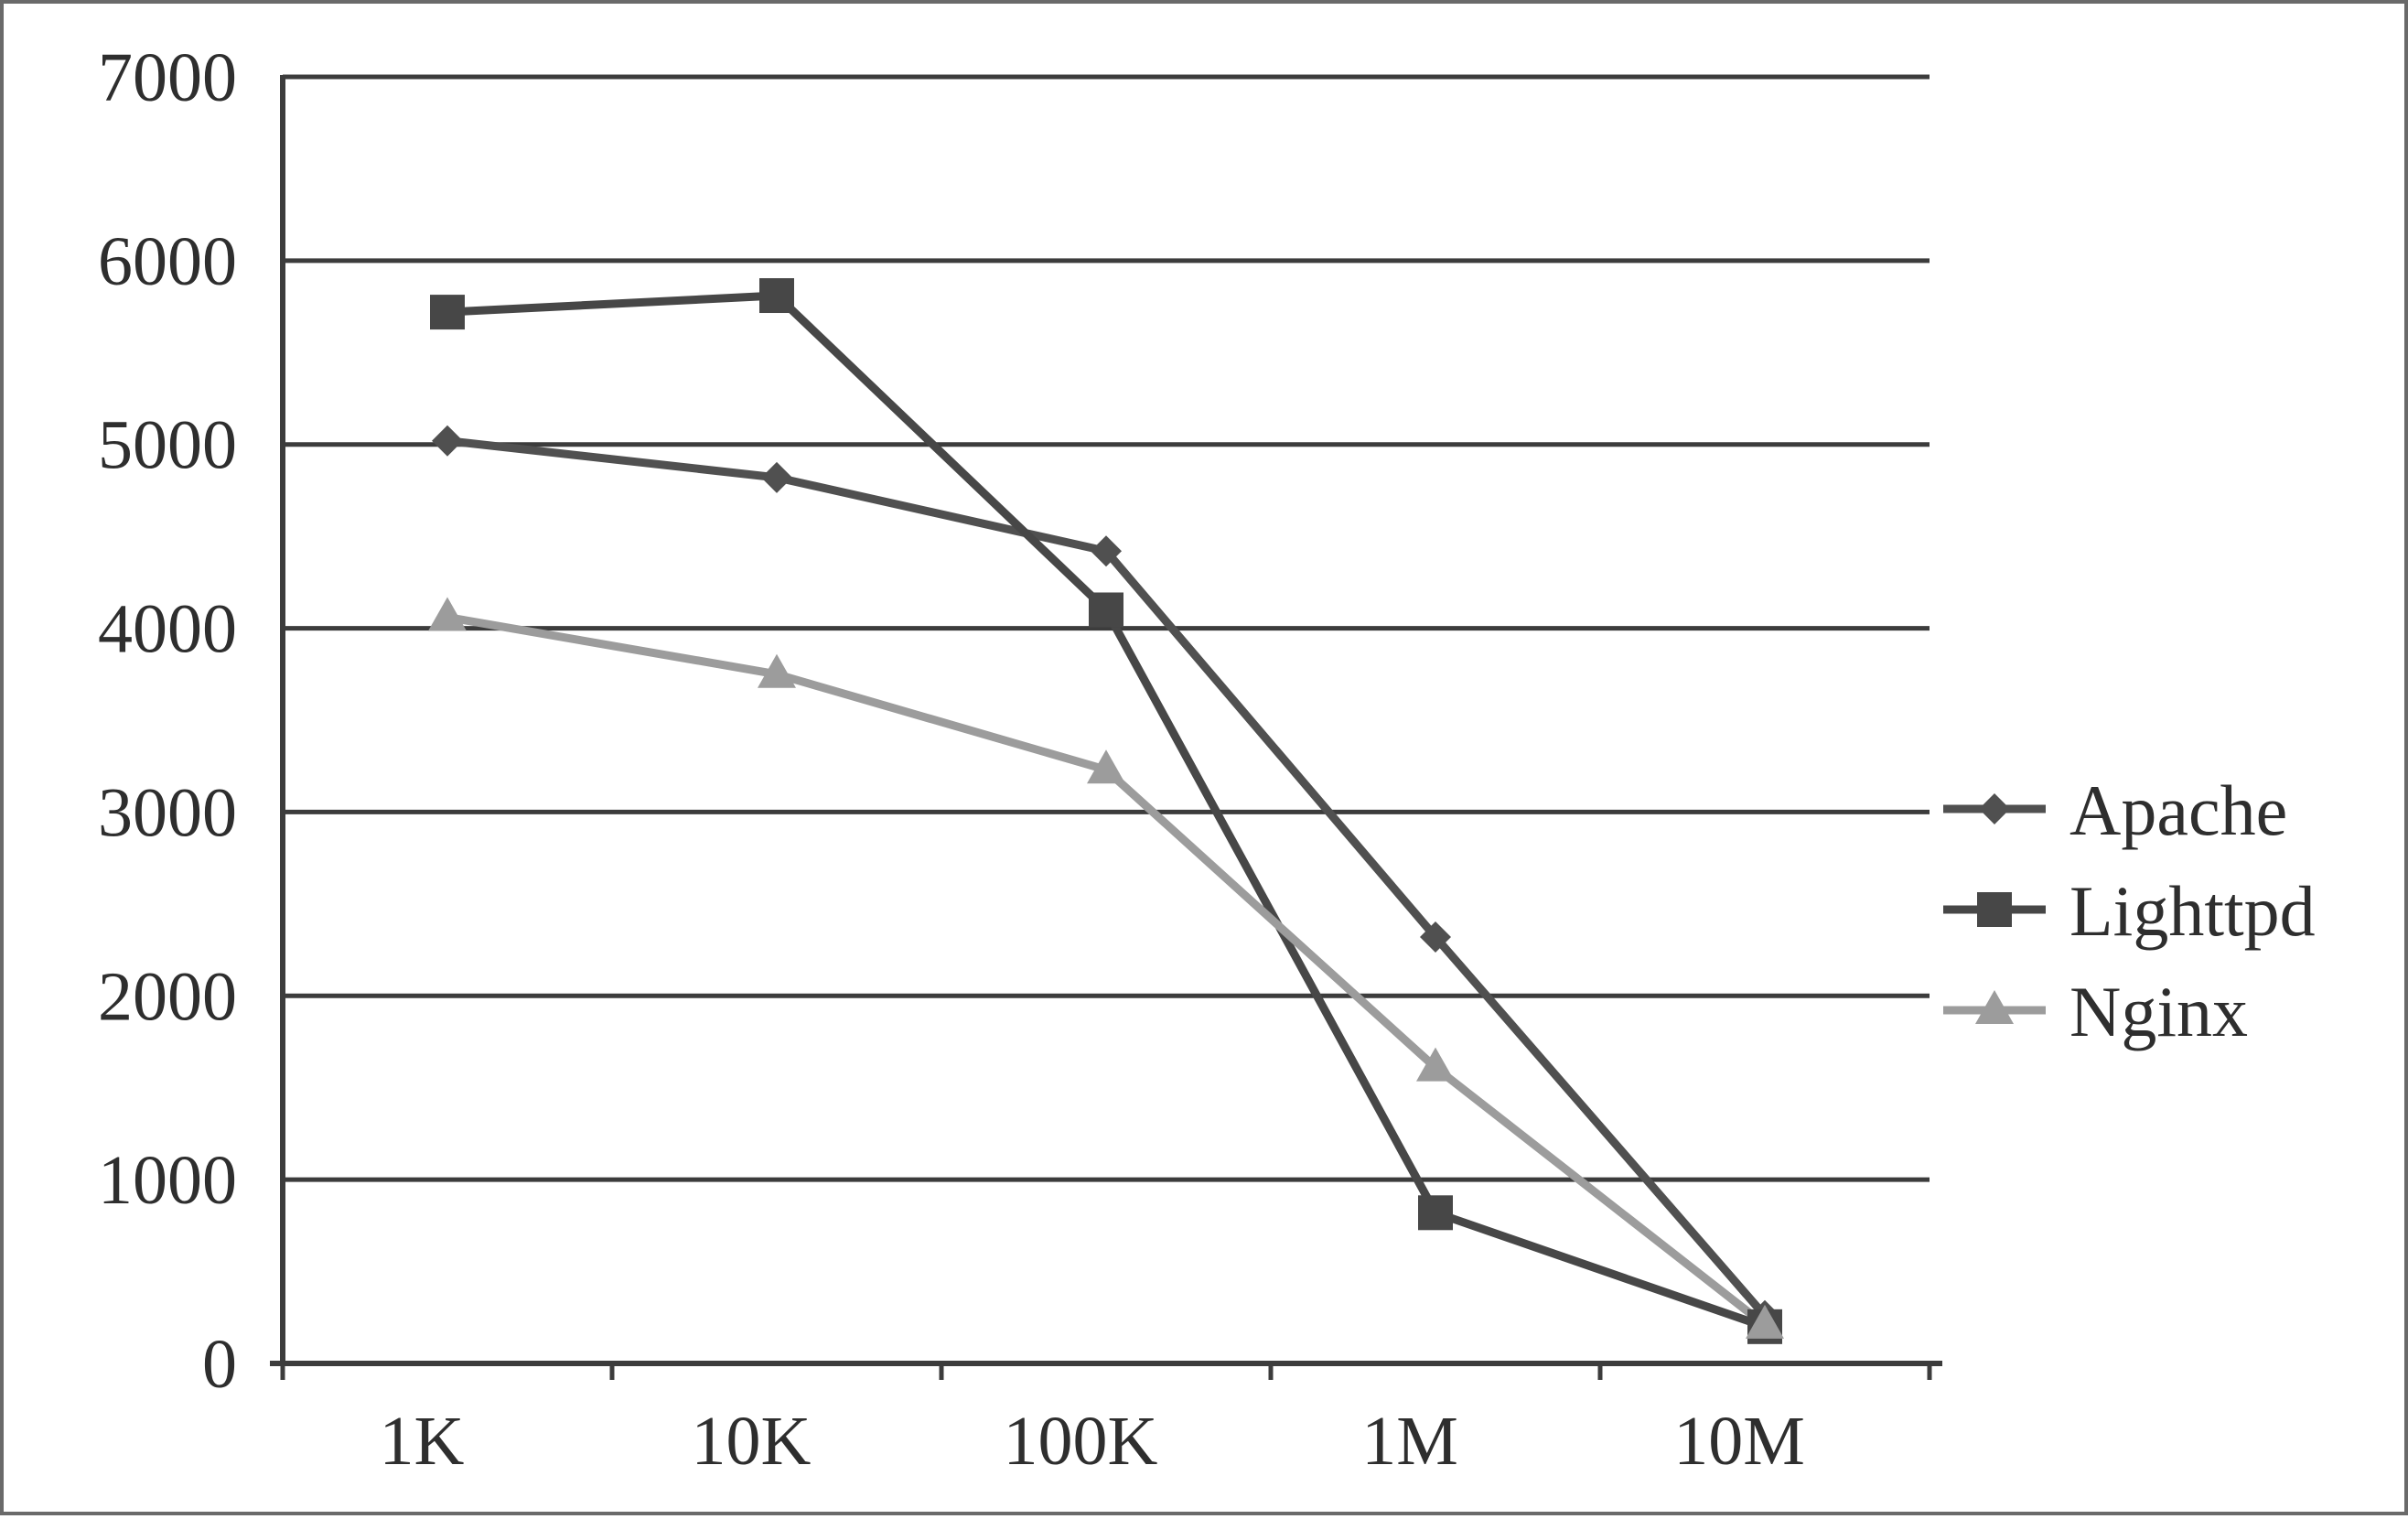 The height and width of the screenshot is (1519, 2408). Describe the element at coordinates (167, 77) in the screenshot. I see `y-tick-label: 7000` at that location.